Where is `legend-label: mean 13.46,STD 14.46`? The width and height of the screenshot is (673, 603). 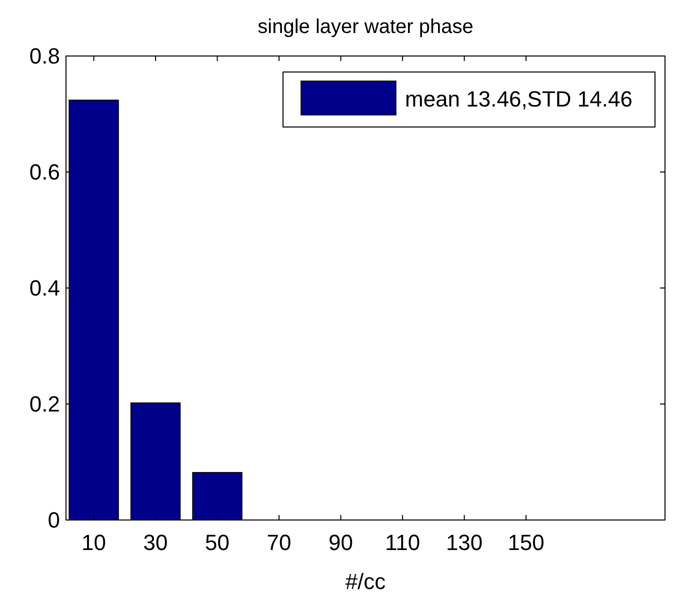
legend-label: mean 13.46,STD 14.46 is located at coordinates (518, 99).